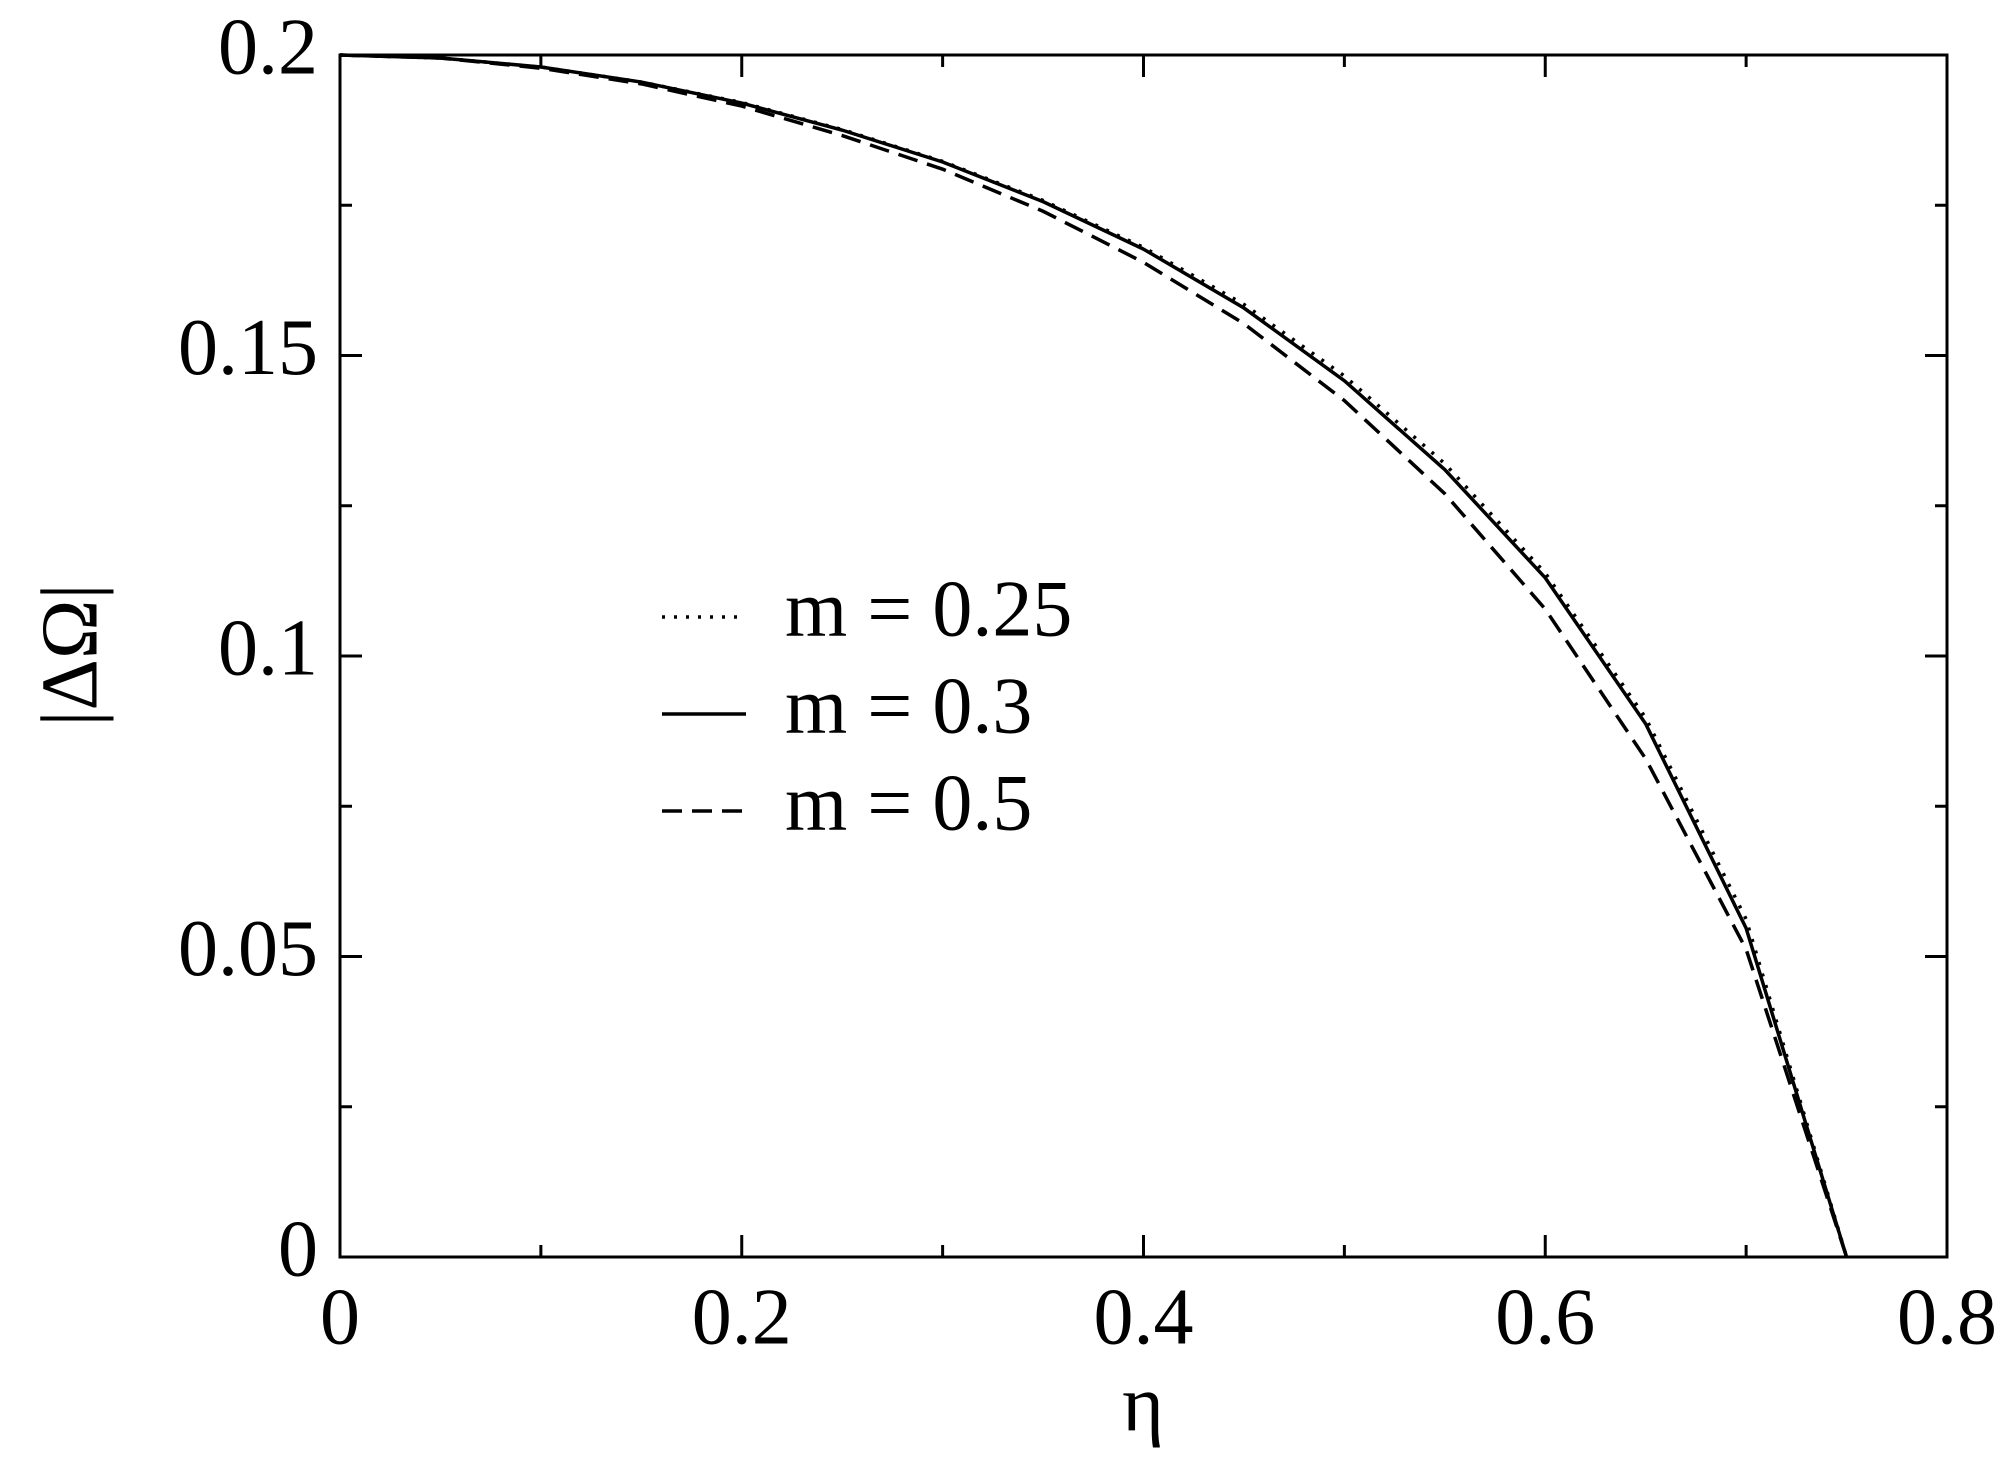  Describe the element at coordinates (248, 949) in the screenshot. I see `y-tick-label: 0.05` at that location.